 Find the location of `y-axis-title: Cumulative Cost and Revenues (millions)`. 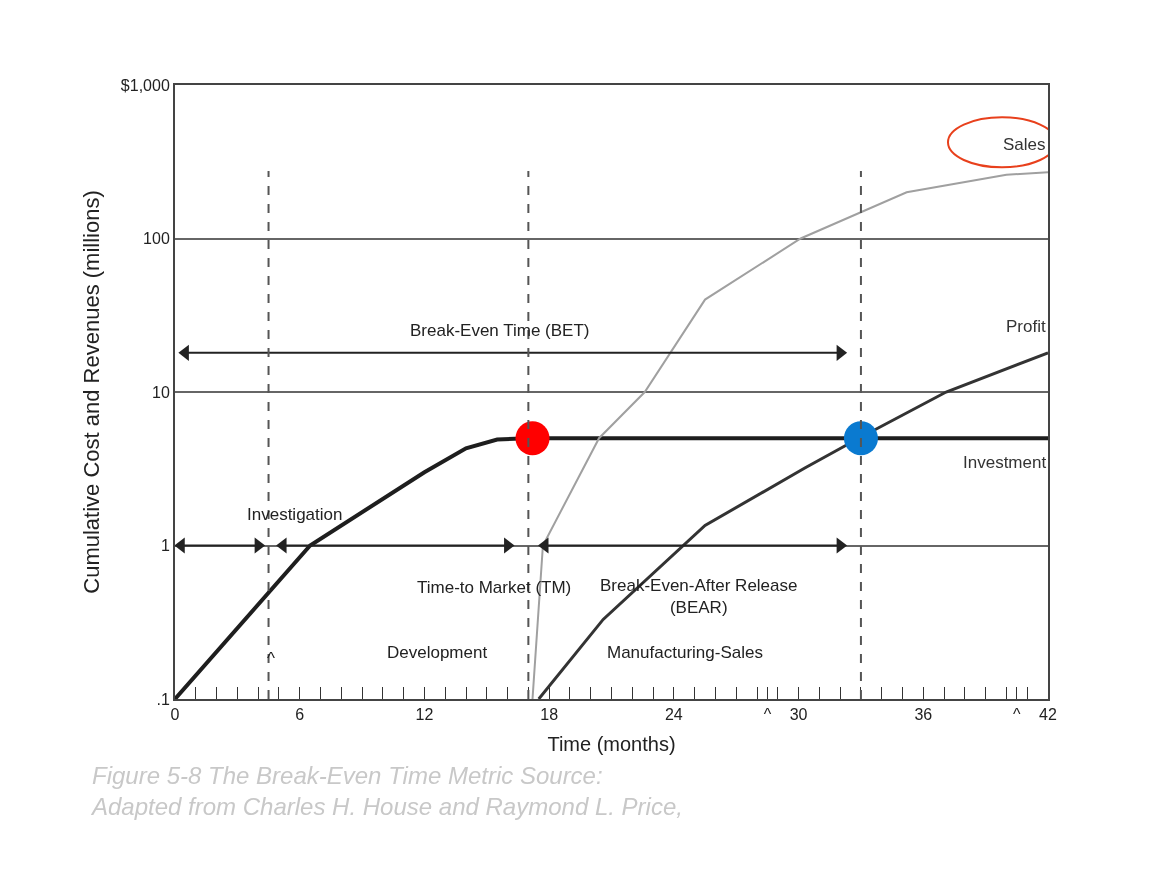

y-axis-title: Cumulative Cost and Revenues (millions) is located at coordinates (92, 392).